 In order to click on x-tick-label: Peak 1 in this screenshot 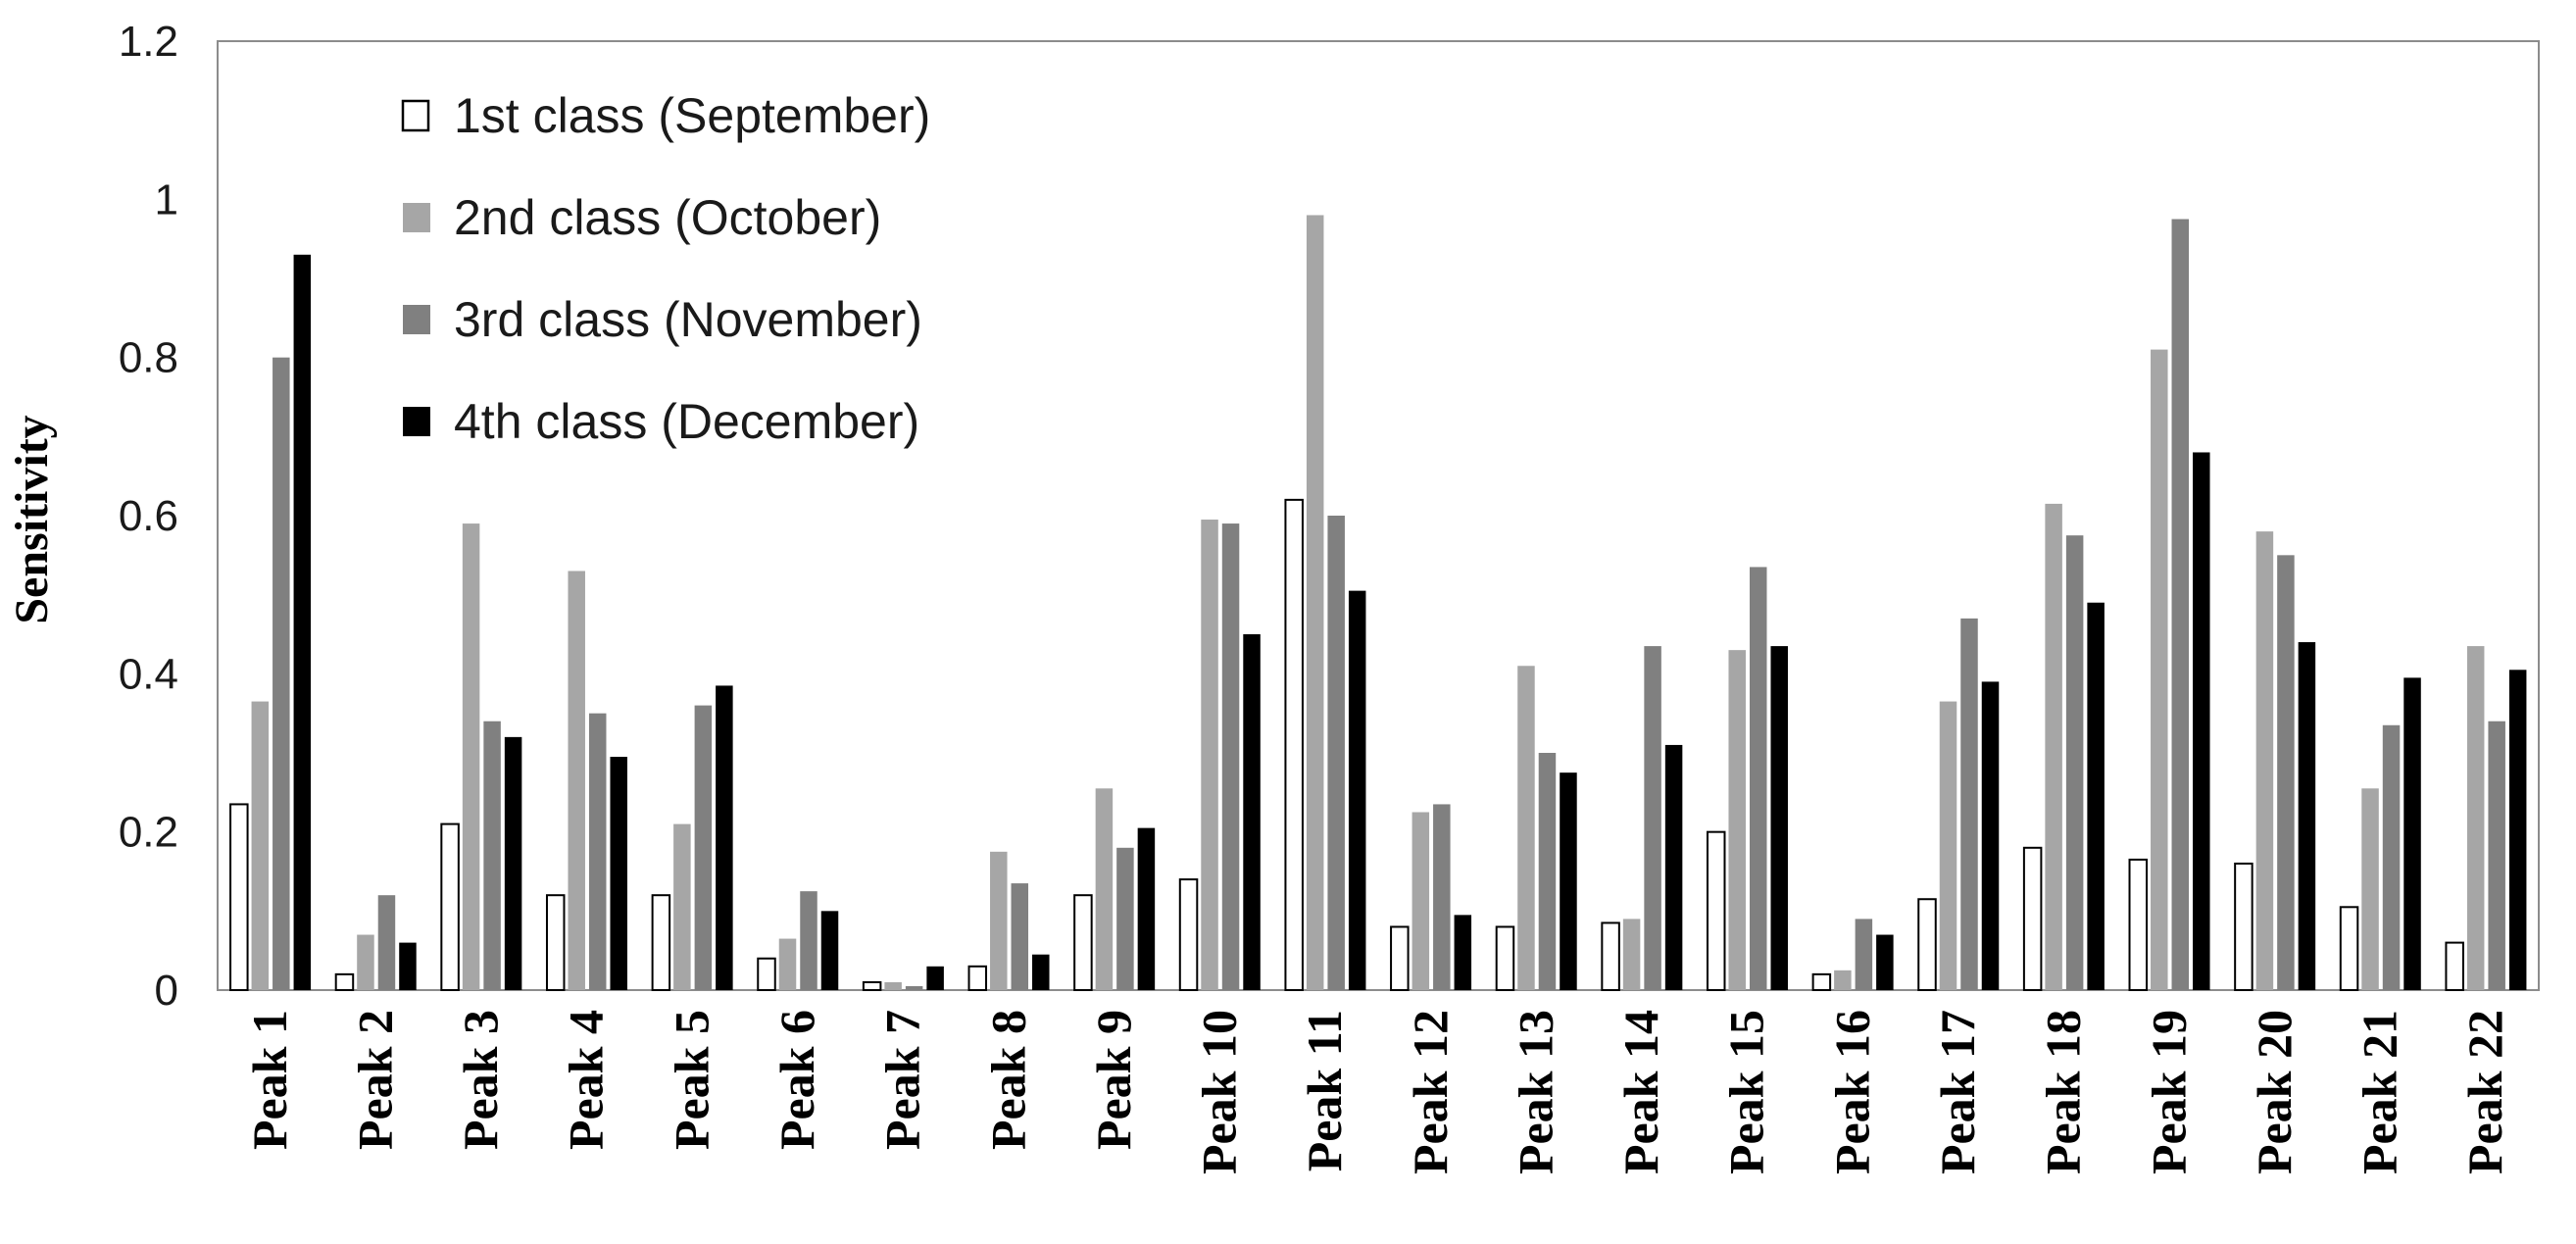, I will do `click(269, 1080)`.